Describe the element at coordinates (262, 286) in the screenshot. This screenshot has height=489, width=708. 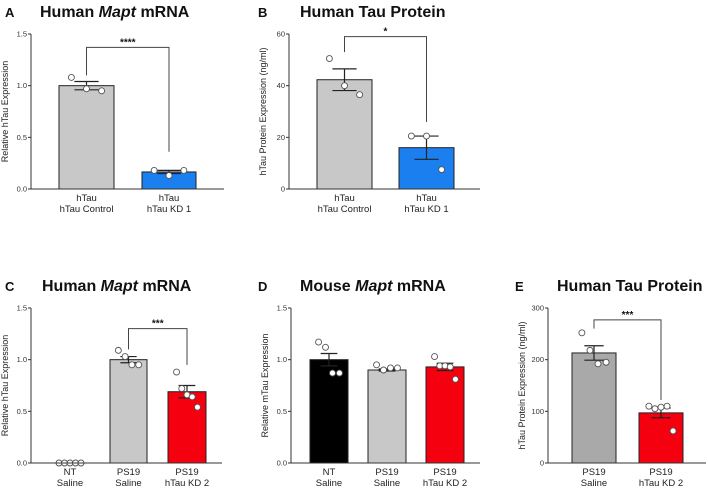
I see `panel-label: D` at that location.